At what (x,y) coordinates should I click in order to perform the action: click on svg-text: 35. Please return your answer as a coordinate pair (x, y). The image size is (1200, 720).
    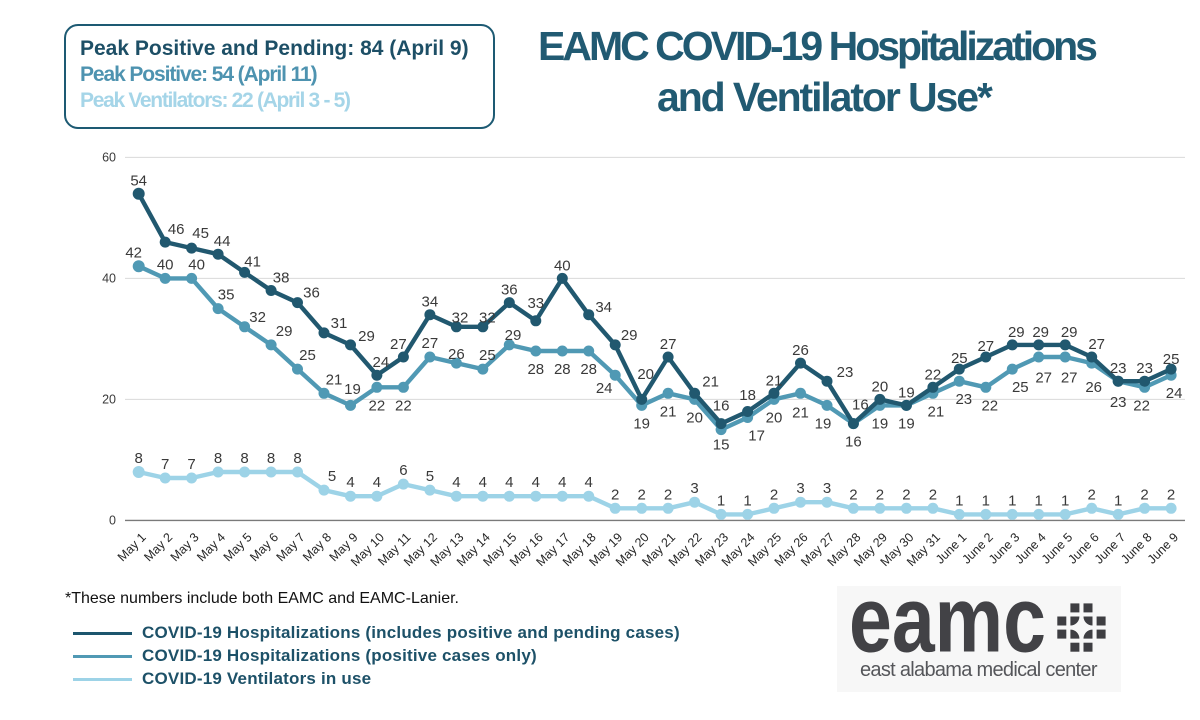
    Looking at the image, I should click on (226, 295).